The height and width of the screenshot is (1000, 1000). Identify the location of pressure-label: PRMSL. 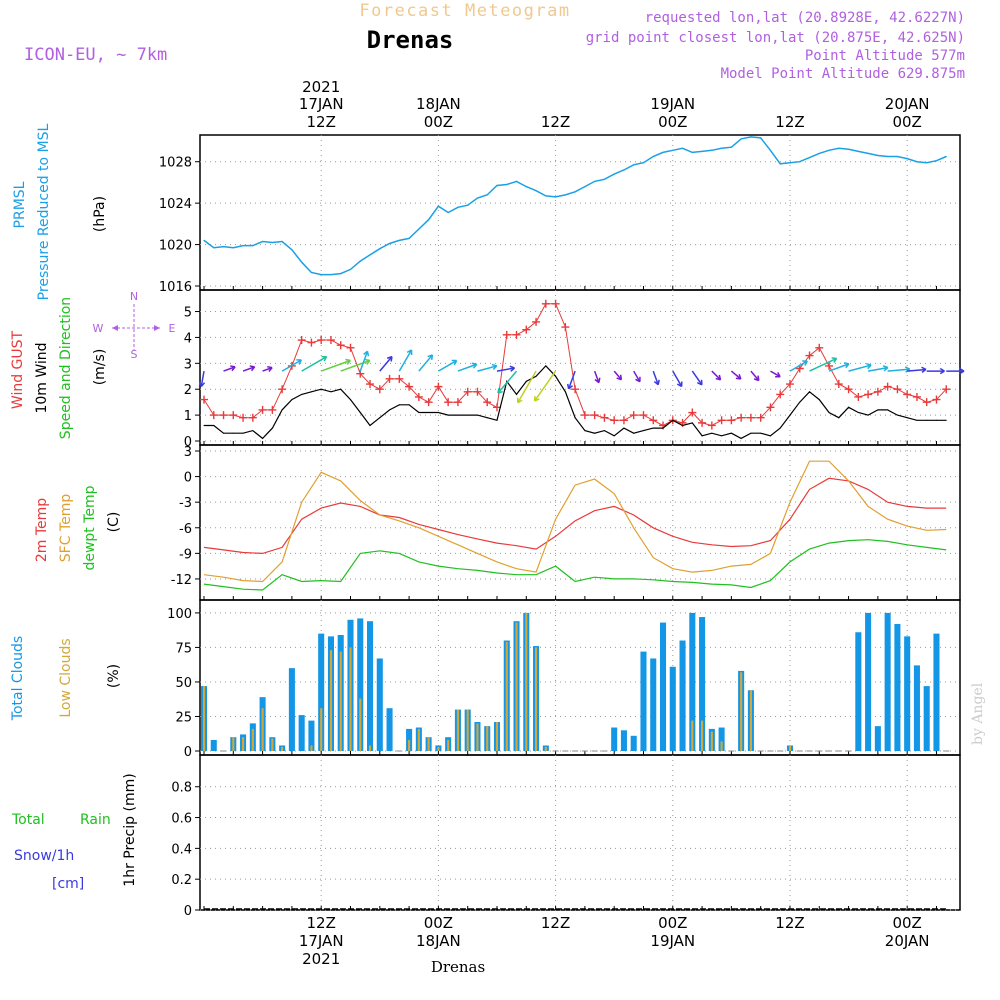
(20, 204).